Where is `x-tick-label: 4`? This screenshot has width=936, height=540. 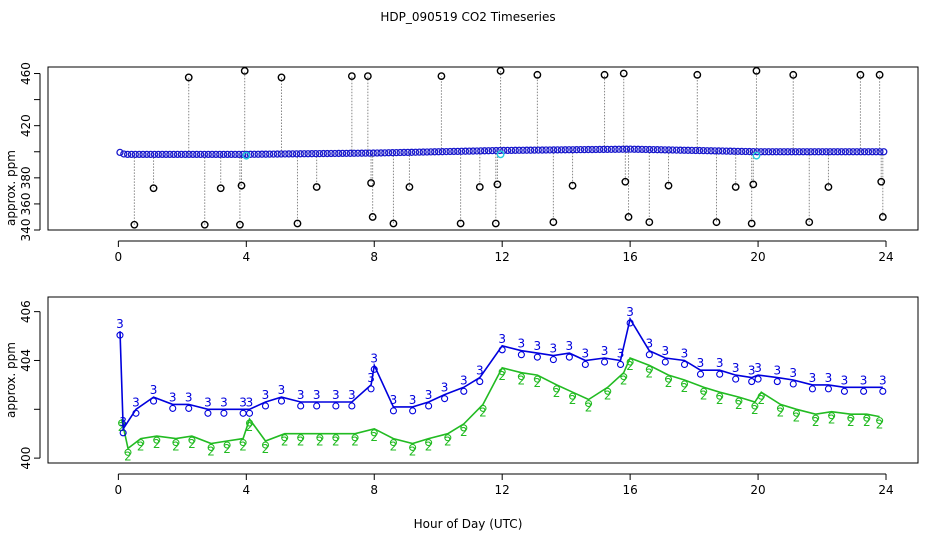
x-tick-label: 4 is located at coordinates (246, 257).